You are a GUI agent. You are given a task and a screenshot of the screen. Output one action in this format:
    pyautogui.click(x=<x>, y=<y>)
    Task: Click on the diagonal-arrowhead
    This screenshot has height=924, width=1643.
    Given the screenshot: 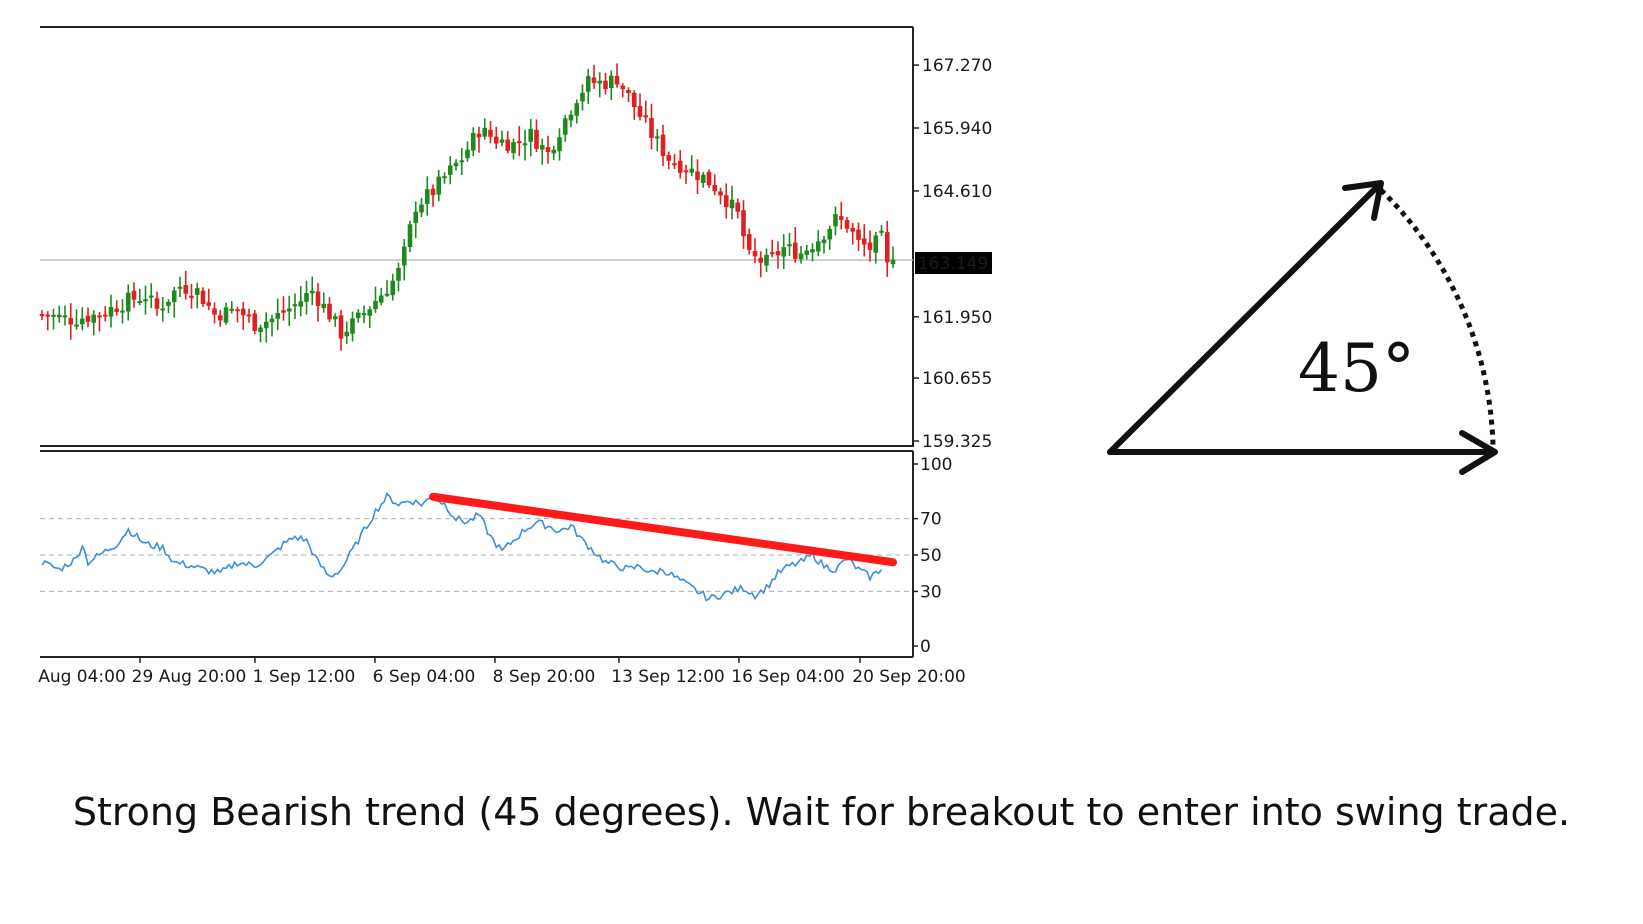 What is the action you would take?
    pyautogui.click(x=1363, y=200)
    